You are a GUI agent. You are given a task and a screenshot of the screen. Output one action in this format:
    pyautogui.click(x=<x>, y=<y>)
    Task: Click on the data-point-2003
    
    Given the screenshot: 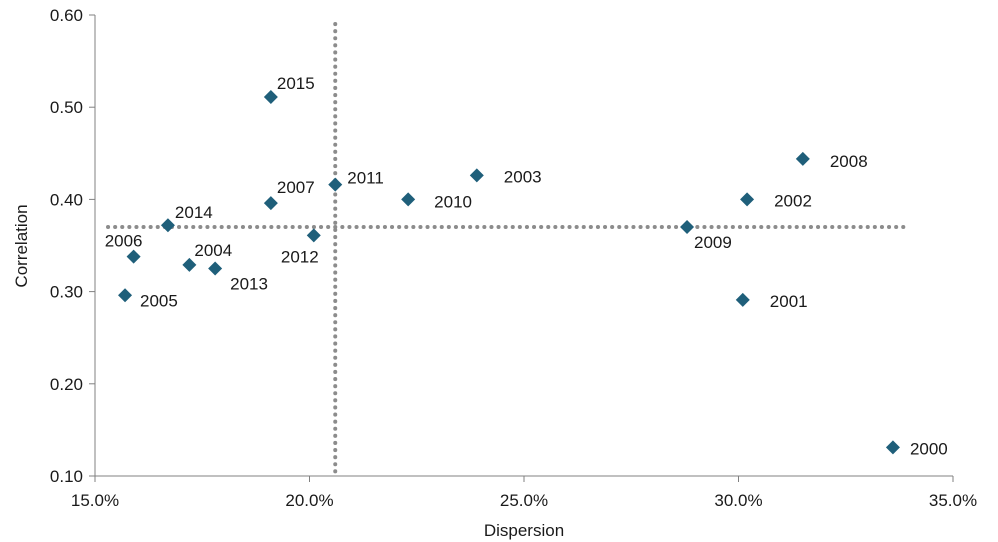 What is the action you would take?
    pyautogui.click(x=476, y=175)
    